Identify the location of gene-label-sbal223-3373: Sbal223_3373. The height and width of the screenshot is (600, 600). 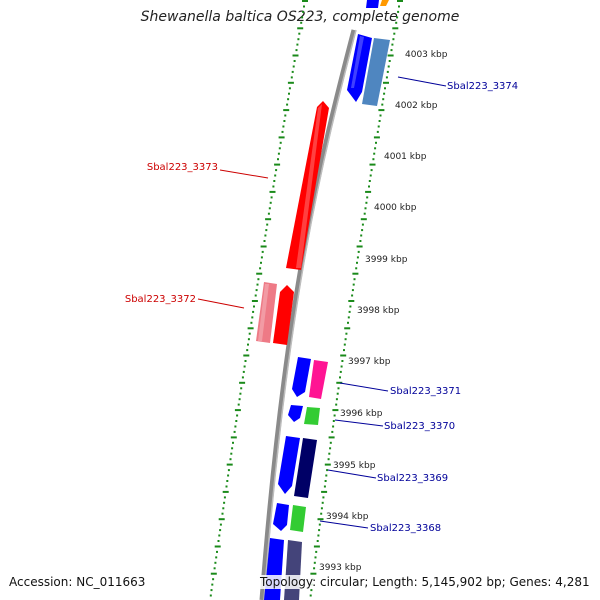
(182, 167).